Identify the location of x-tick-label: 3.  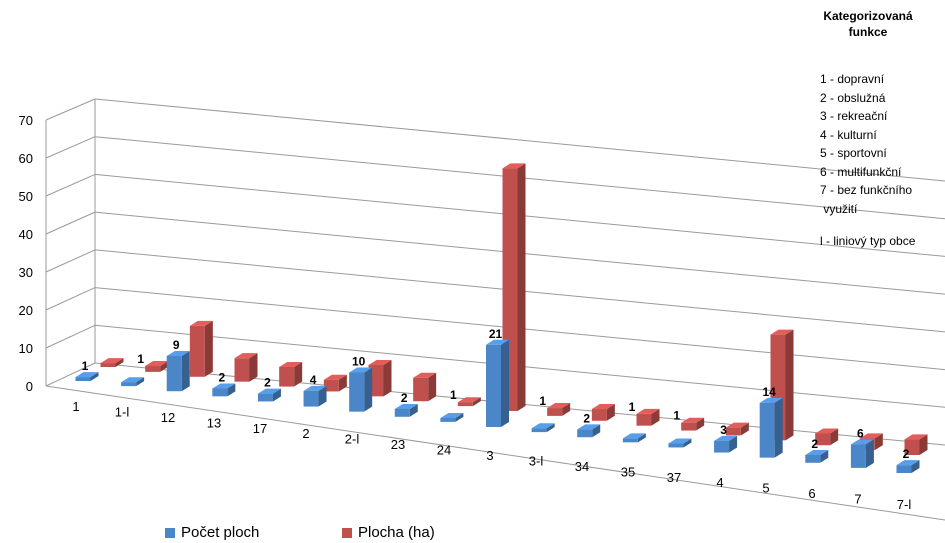
(489, 455).